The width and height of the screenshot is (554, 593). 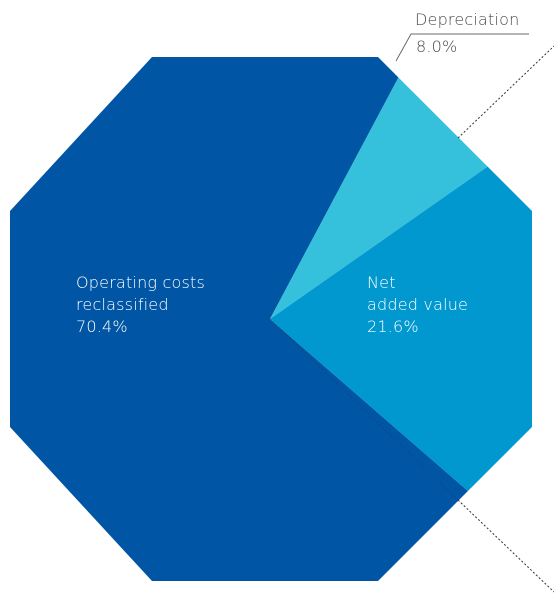 I want to click on label-operating-costs-line-2: reclassified, so click(x=122, y=304).